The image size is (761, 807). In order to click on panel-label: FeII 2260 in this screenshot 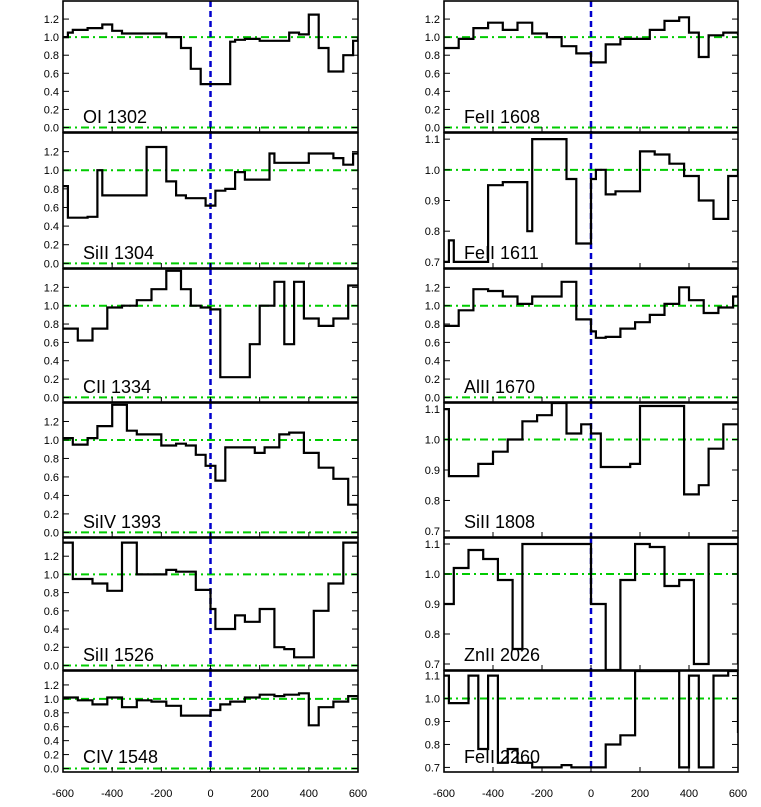, I will do `click(502, 757)`.